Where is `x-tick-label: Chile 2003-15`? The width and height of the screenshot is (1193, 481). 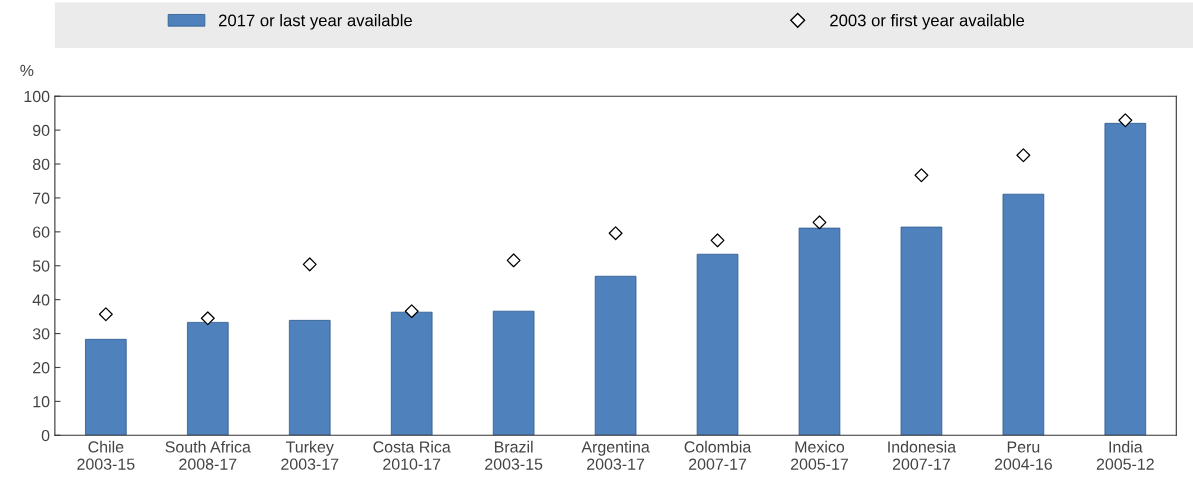
x-tick-label: Chile 2003-15 is located at coordinates (106, 455).